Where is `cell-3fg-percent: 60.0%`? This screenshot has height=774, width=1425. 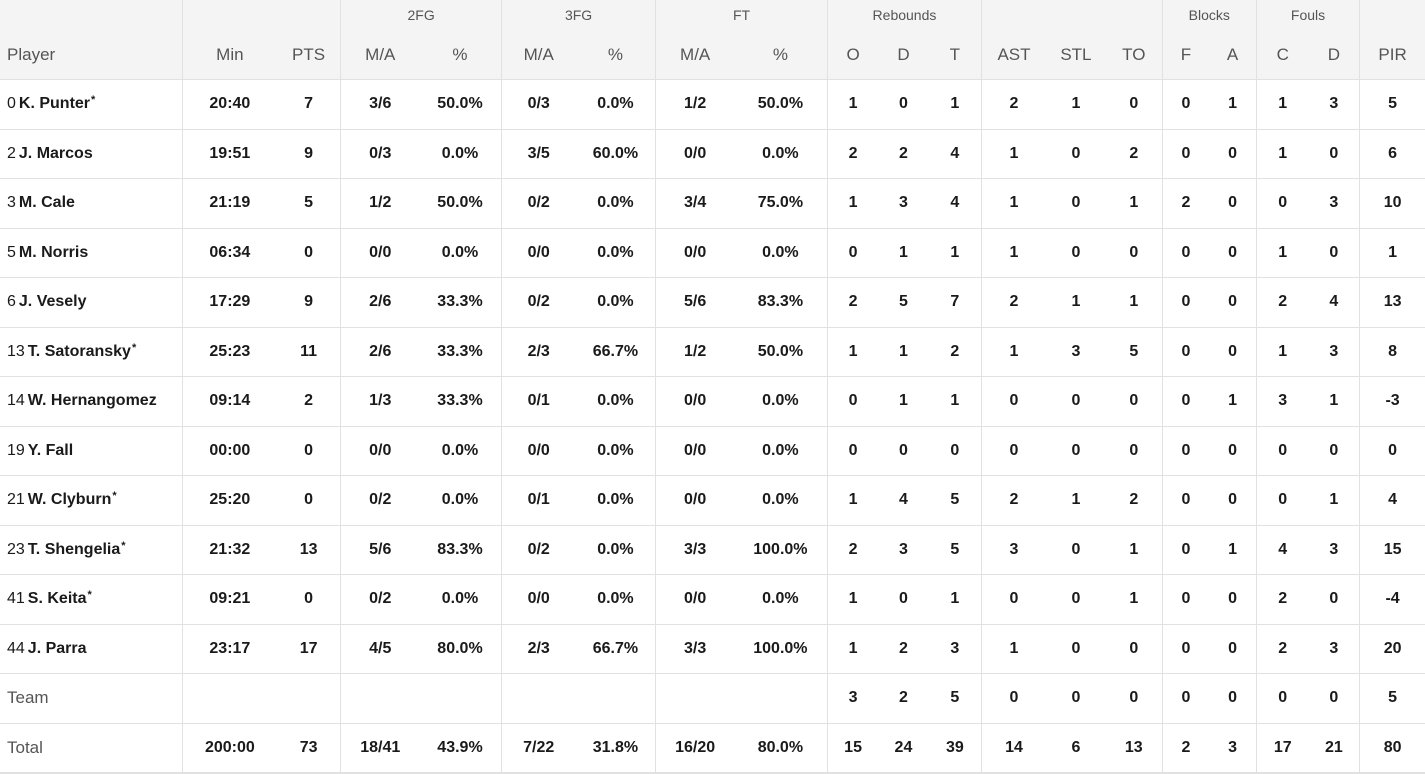
cell-3fg-percent: 60.0% is located at coordinates (615, 153).